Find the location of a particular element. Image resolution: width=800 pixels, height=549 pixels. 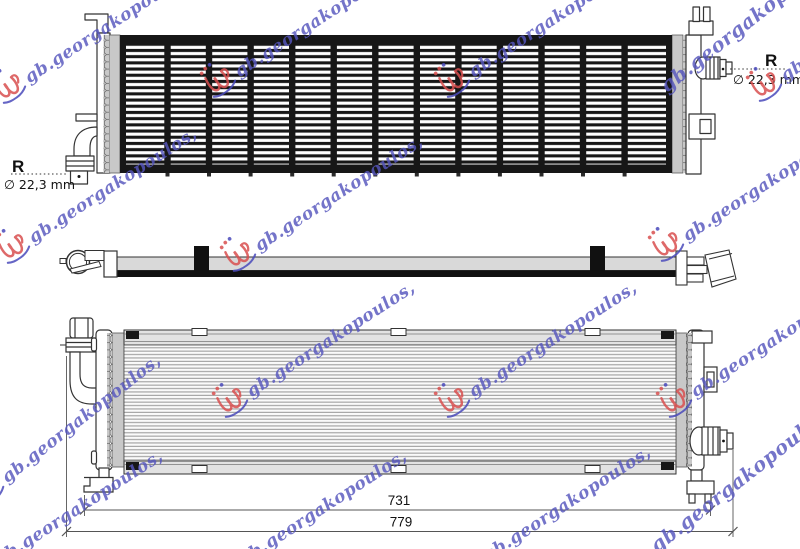

right-port-diameter: ∅ 22,3 mm is located at coordinates (766, 79).